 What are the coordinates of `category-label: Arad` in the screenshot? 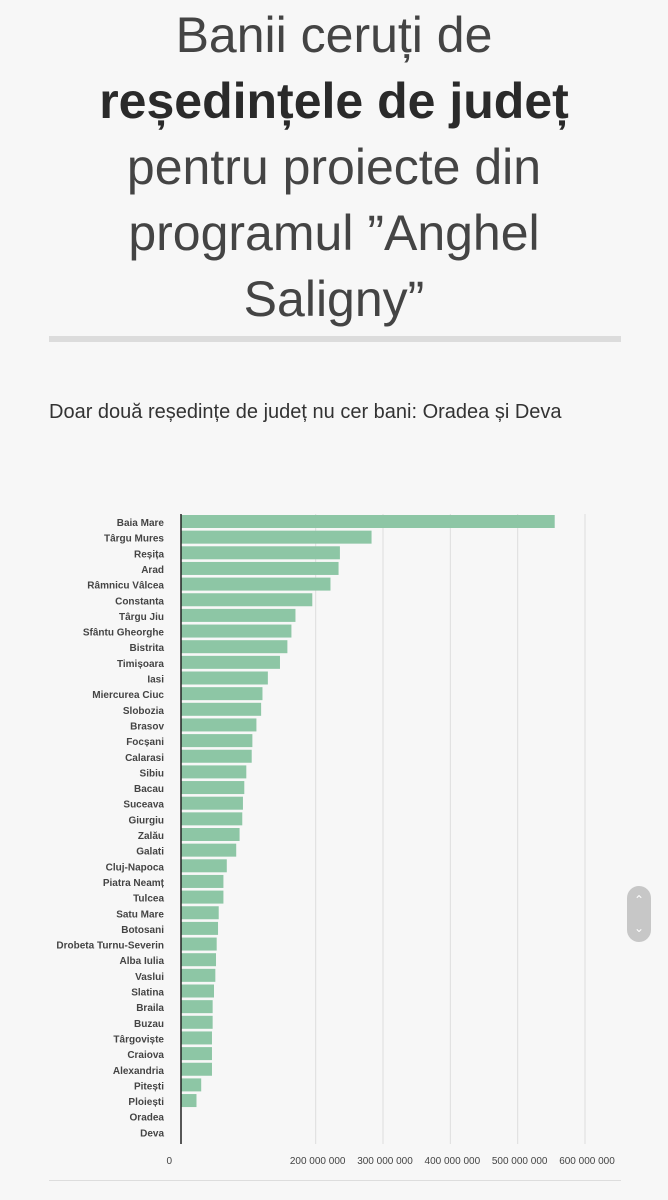 It's located at (152, 570).